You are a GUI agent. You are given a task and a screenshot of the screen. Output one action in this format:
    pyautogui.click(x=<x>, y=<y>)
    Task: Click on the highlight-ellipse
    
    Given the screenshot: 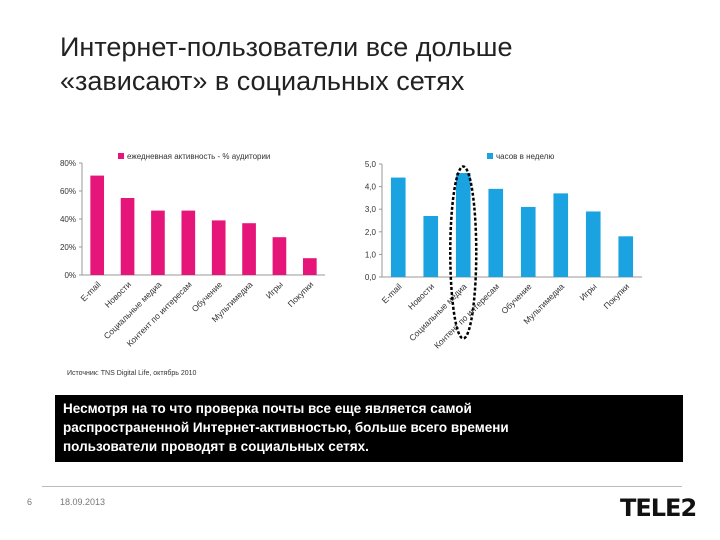 What is the action you would take?
    pyautogui.click(x=463, y=252)
    